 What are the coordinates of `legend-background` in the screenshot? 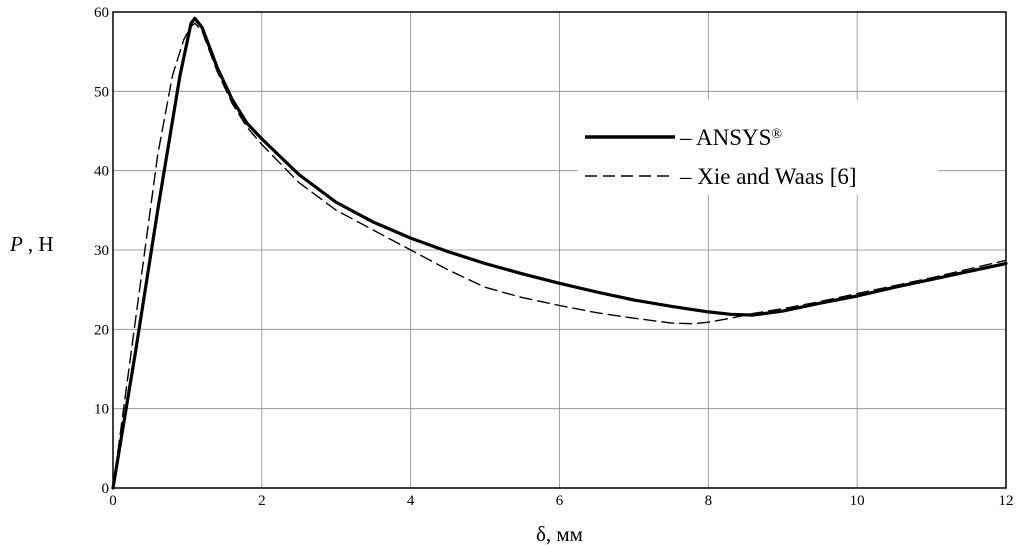 It's located at (758, 147).